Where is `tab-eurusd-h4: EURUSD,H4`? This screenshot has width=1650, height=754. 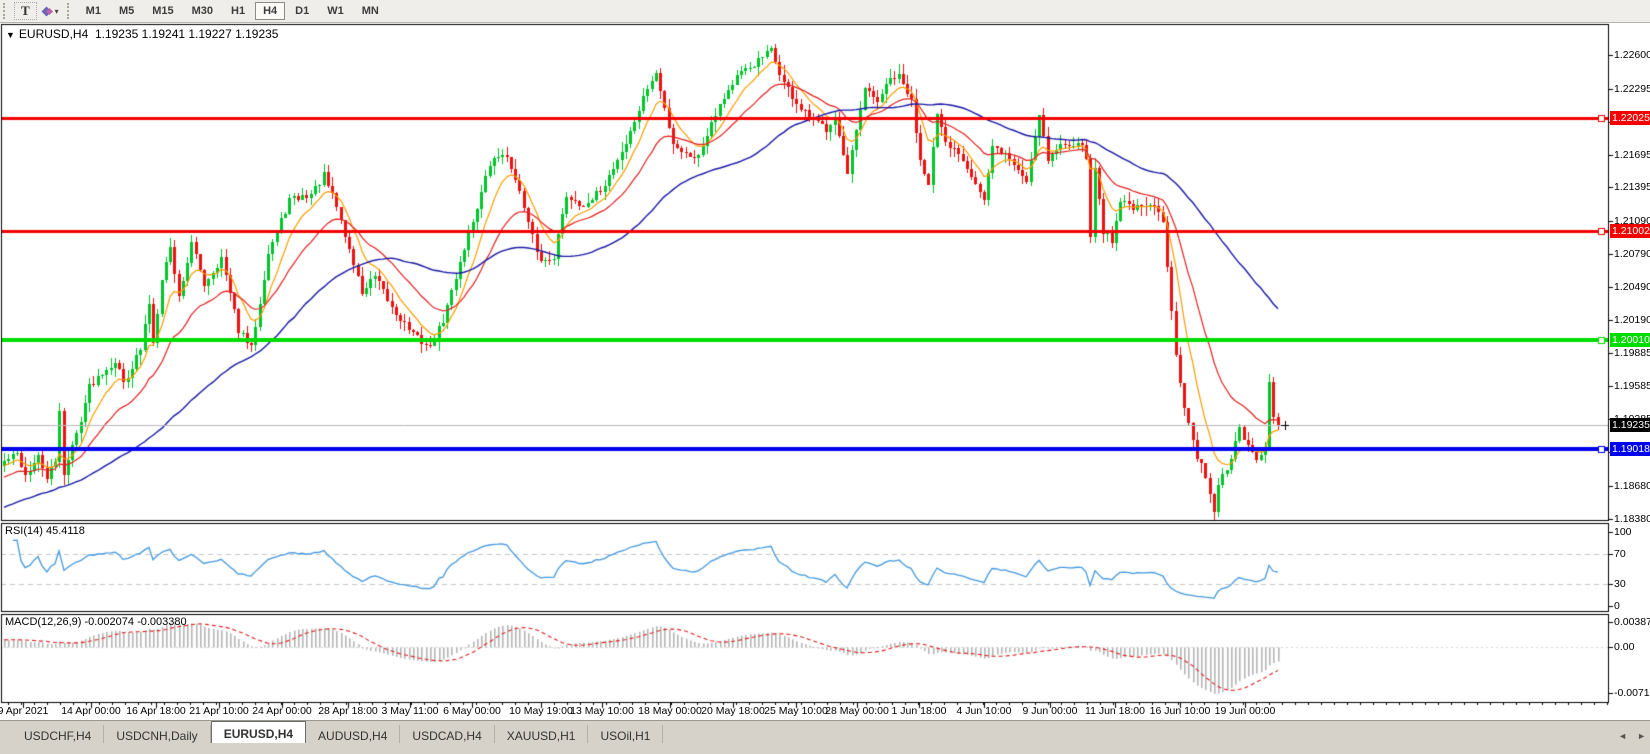
tab-eurusd-h4: EURUSD,H4 is located at coordinates (258, 732).